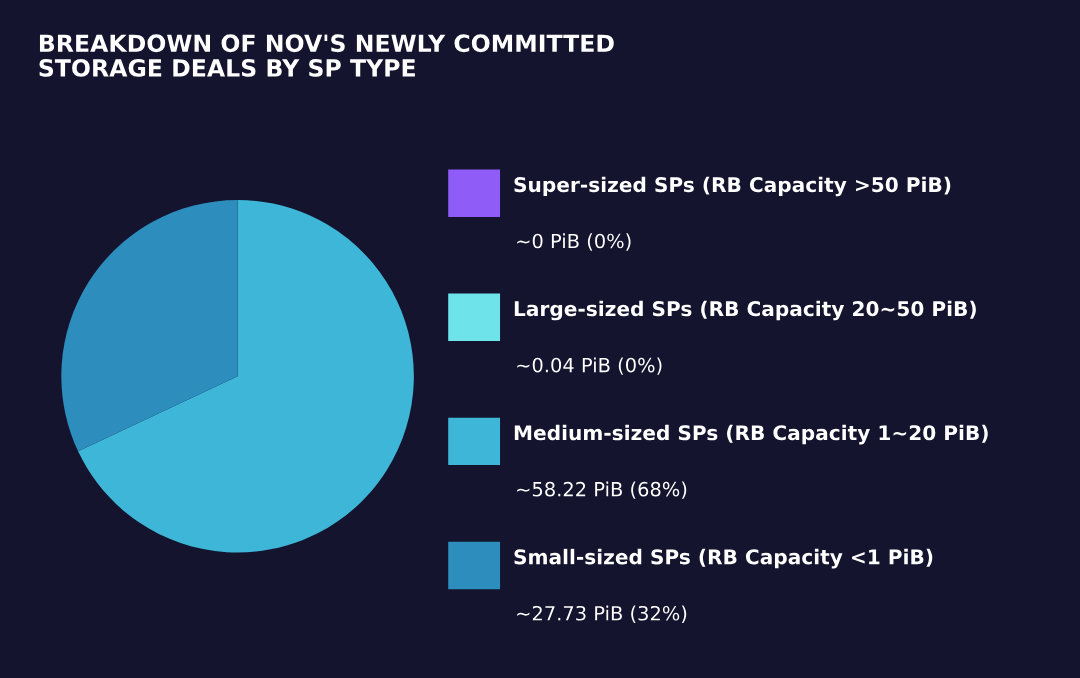  I want to click on legend-label: Small-sized SPs (RB Capacity <1 PiB), so click(723, 558).